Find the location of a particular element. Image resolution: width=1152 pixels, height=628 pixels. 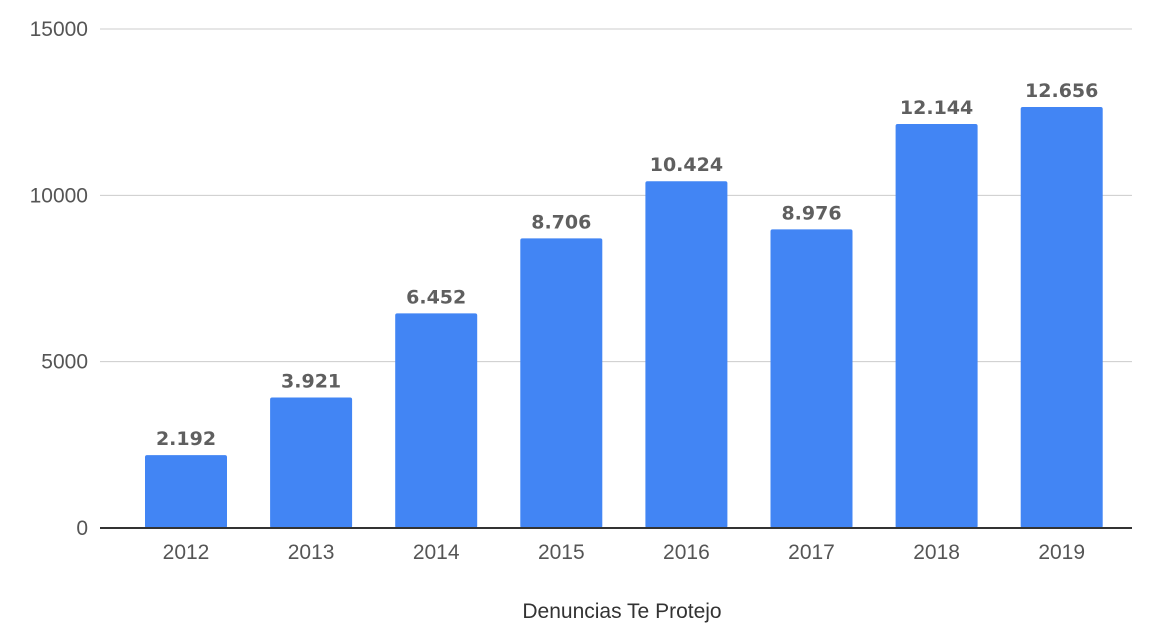

x-tick-label: 2012 is located at coordinates (186, 552).